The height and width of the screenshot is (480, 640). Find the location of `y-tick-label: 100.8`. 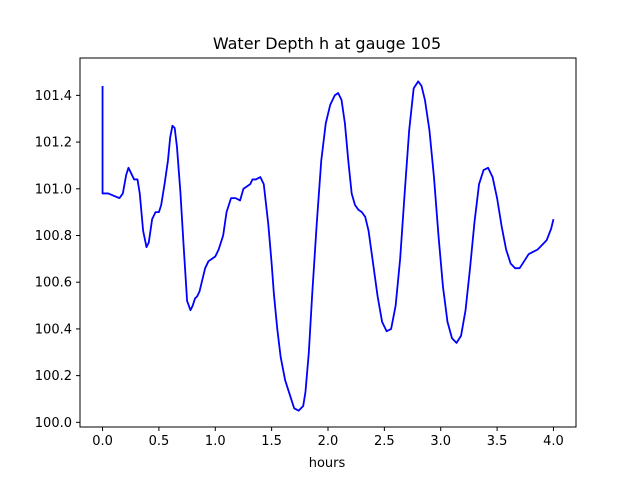

y-tick-label: 100.8 is located at coordinates (53, 236).